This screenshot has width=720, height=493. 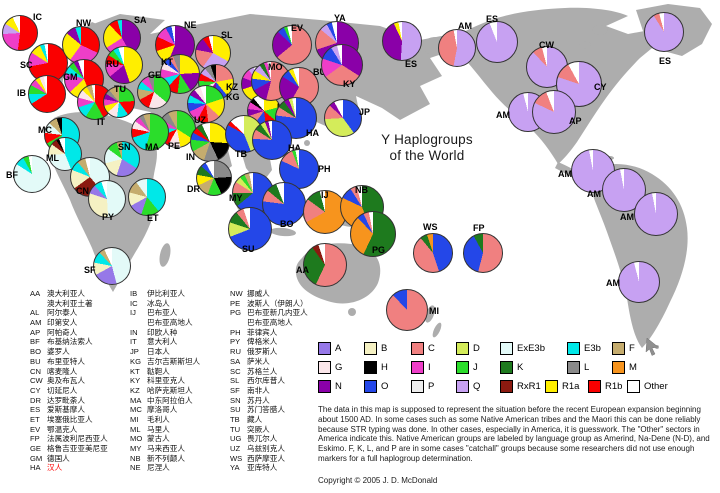 What do you see at coordinates (384, 367) in the screenshot?
I see `legend-label-H: H` at bounding box center [384, 367].